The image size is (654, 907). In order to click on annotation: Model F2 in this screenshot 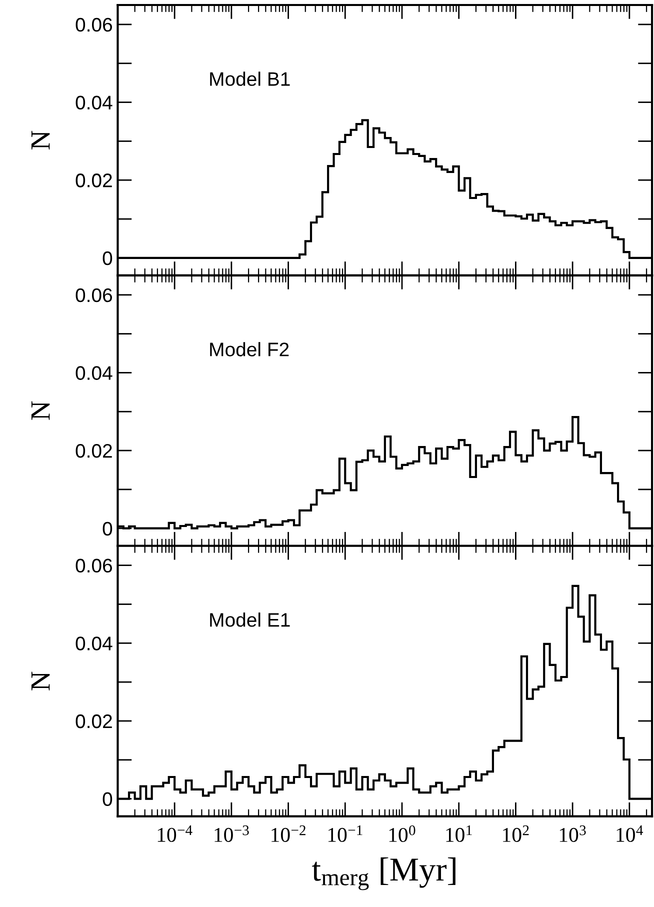, I will do `click(249, 349)`.